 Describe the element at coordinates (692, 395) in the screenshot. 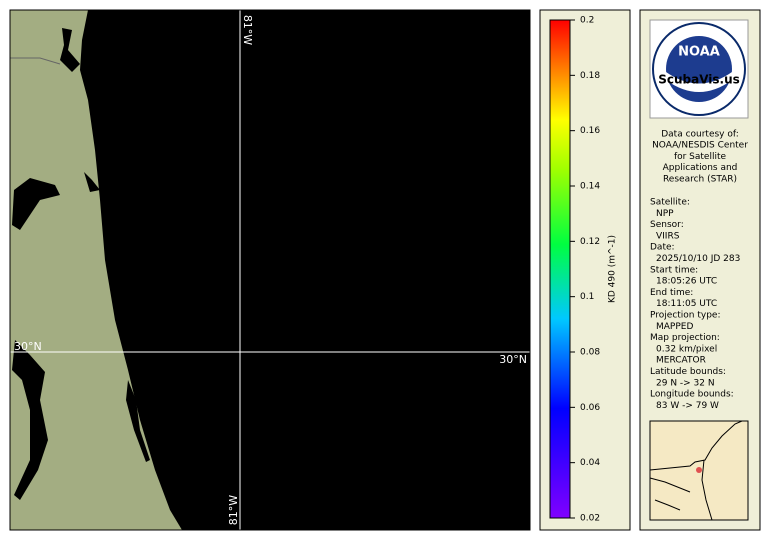

I see `field-label: Longitude bounds:` at that location.